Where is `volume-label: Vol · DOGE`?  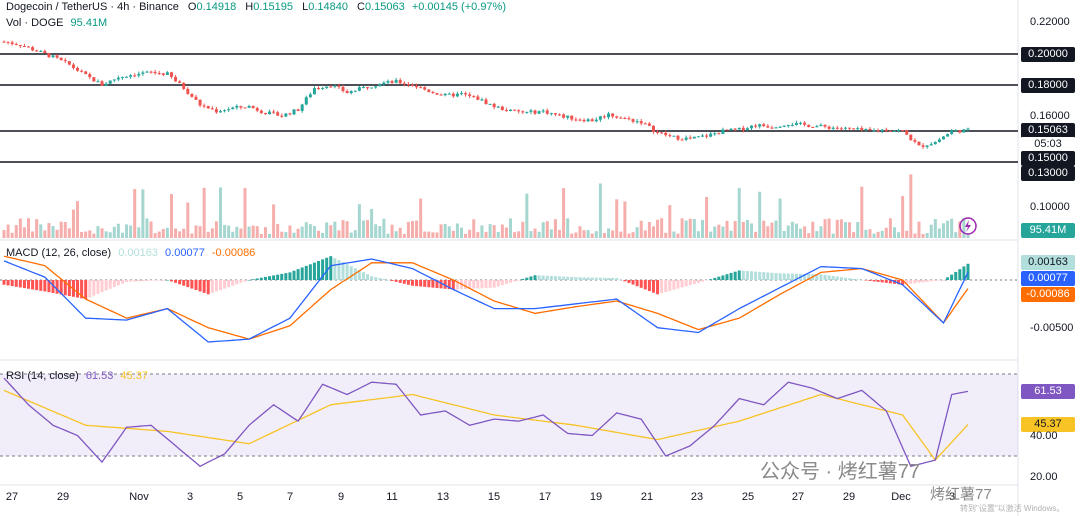
volume-label: Vol · DOGE is located at coordinates (35, 23).